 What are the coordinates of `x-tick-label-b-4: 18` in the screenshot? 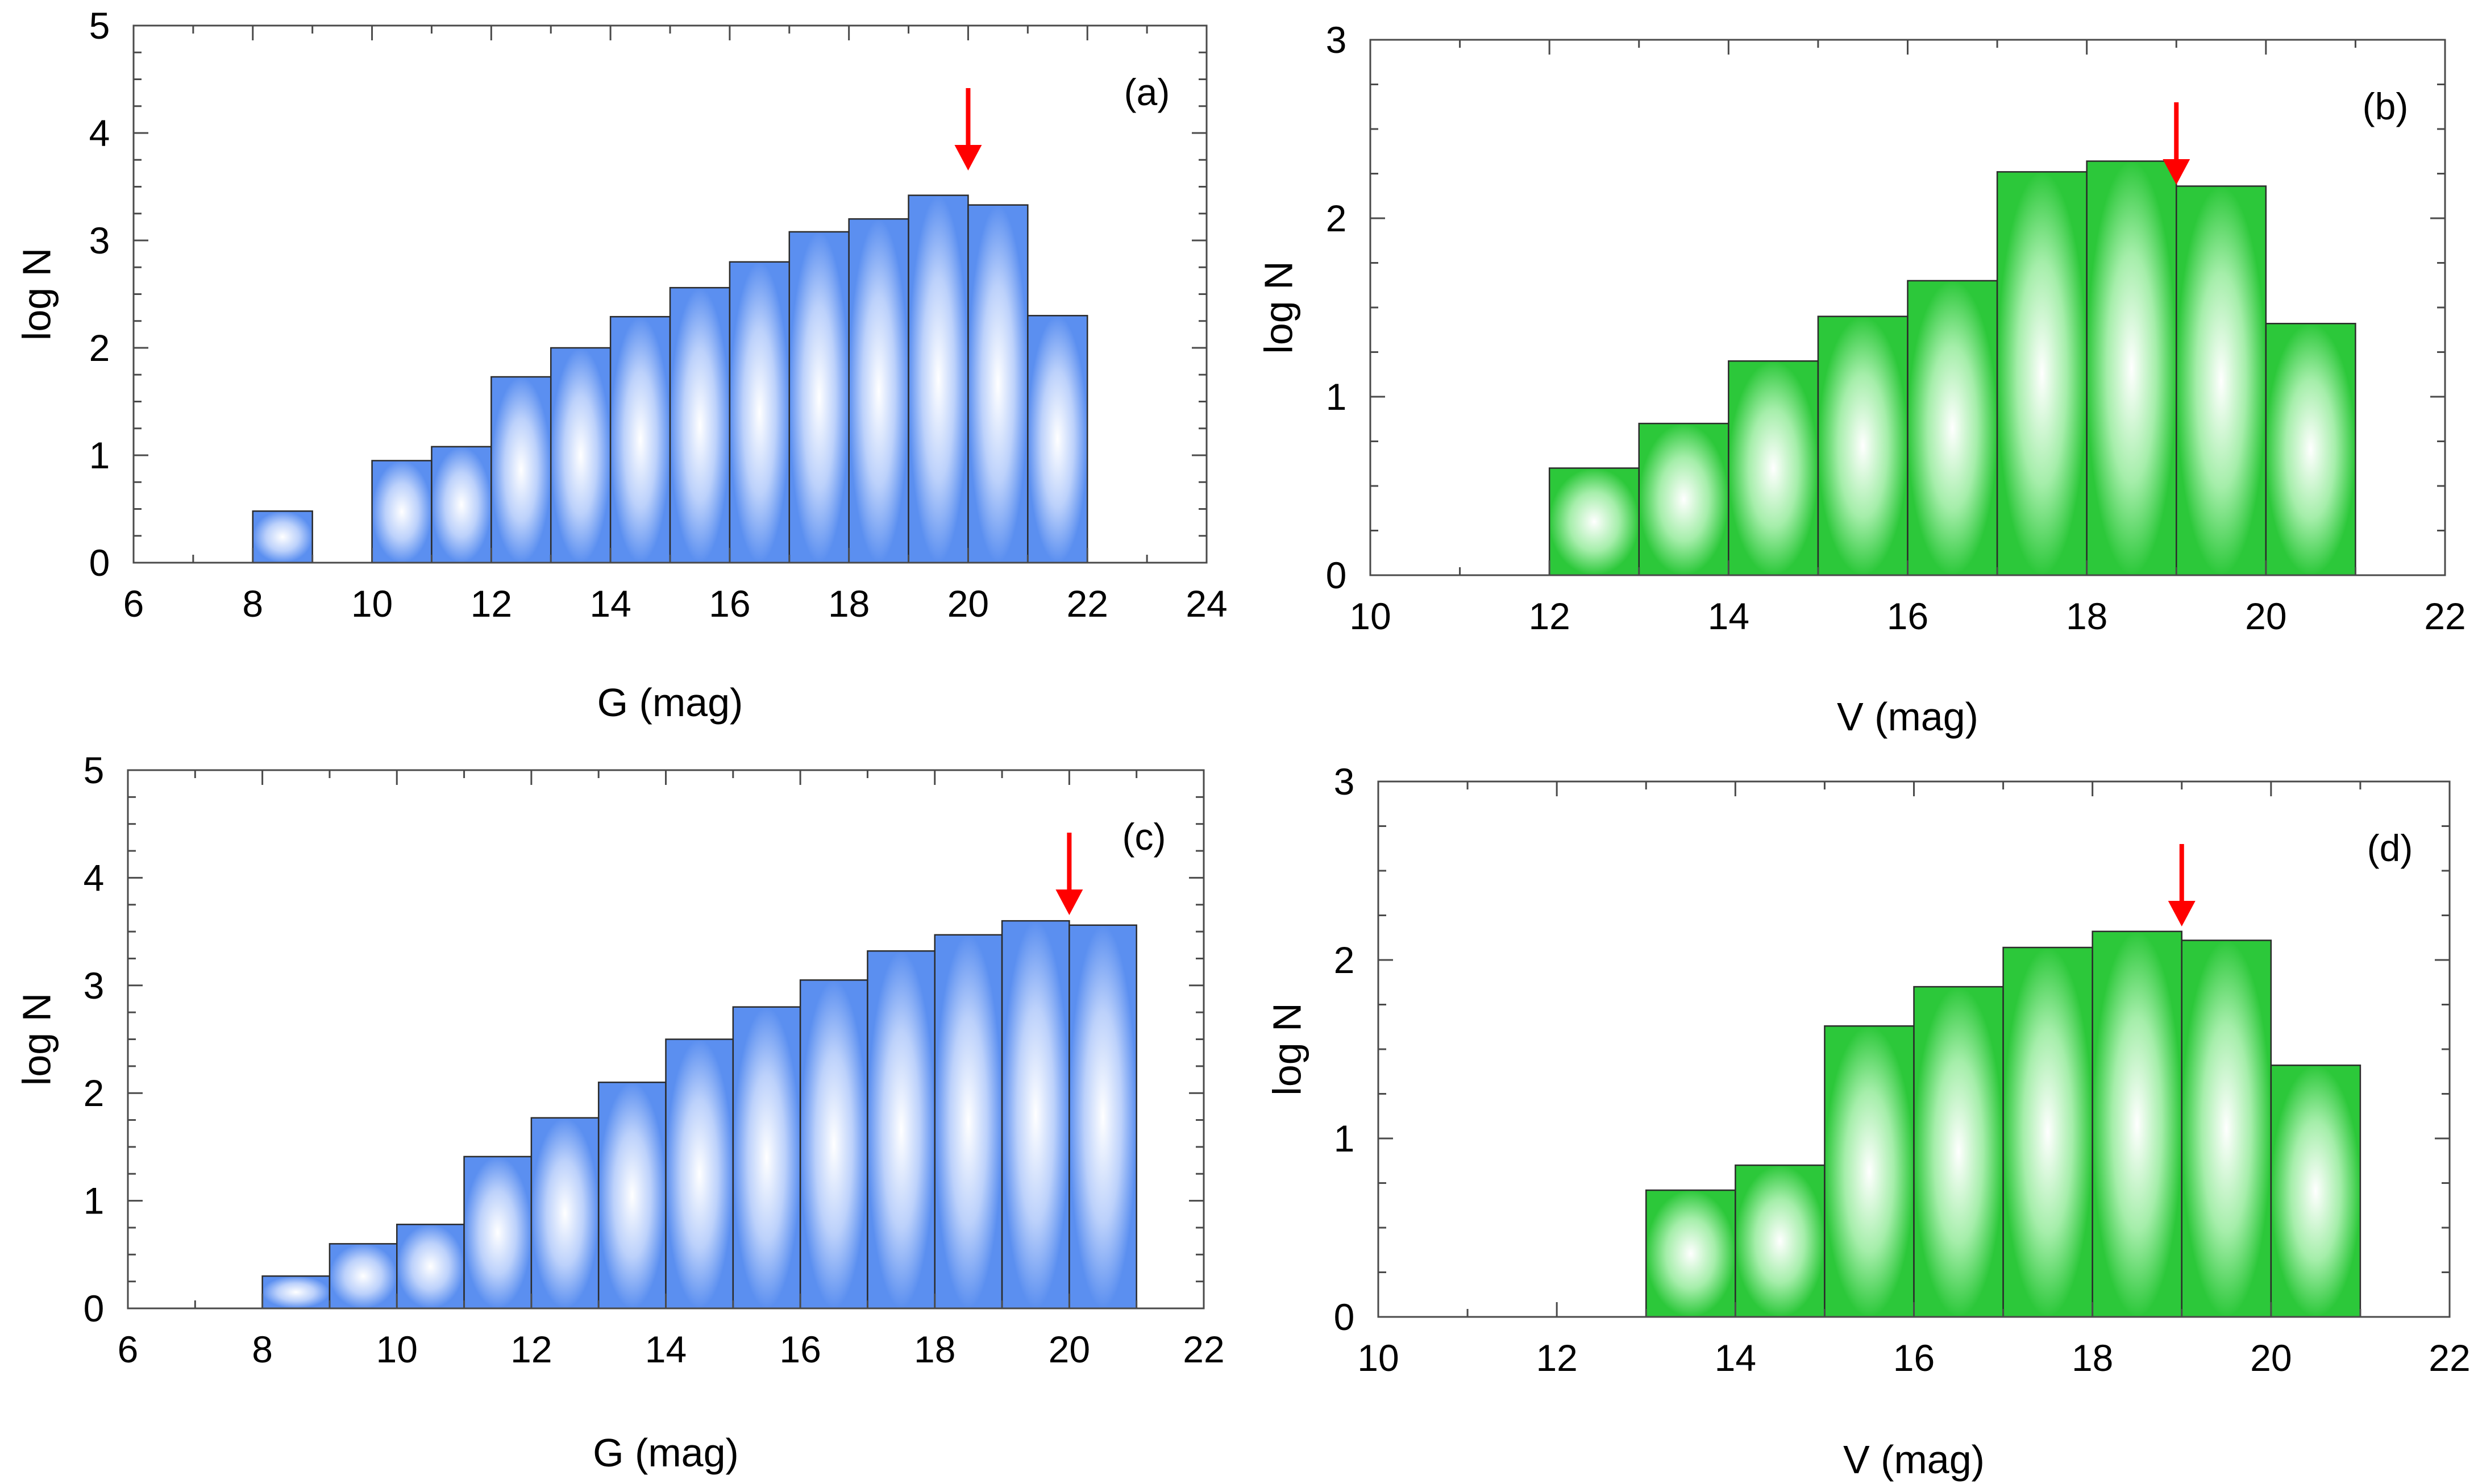 It's located at (2086, 616).